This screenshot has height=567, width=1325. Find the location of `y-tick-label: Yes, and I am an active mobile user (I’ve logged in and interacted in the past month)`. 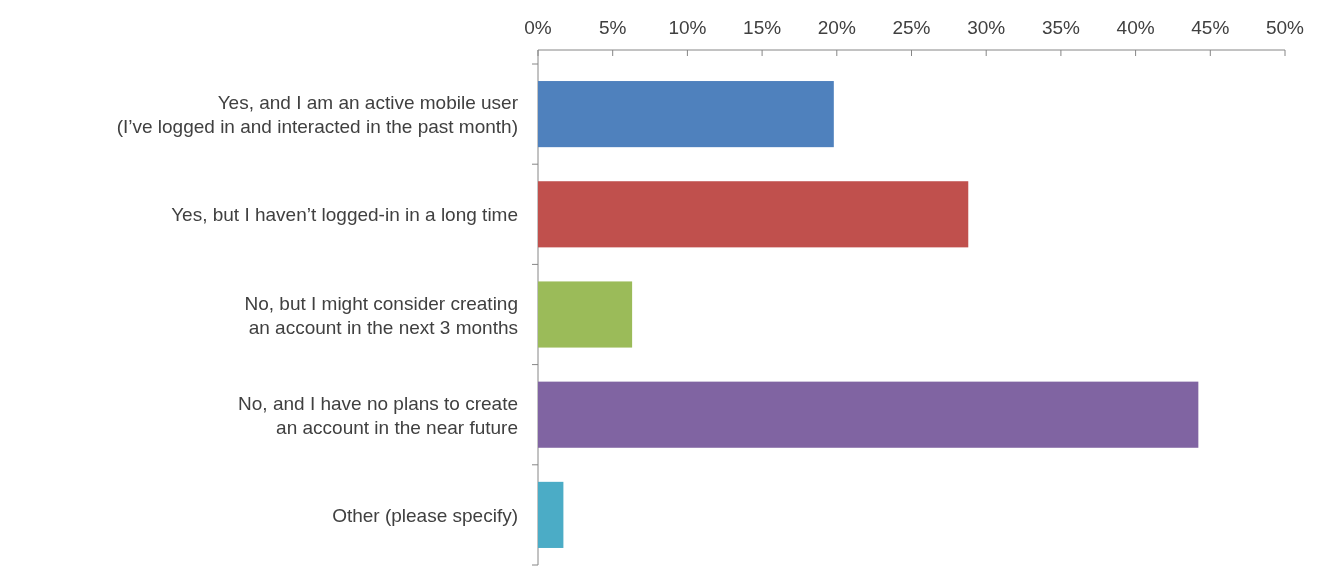

y-tick-label: Yes, and I am an active mobile user (I’ve logged in and interacted in the past month) is located at coordinates (317, 115).